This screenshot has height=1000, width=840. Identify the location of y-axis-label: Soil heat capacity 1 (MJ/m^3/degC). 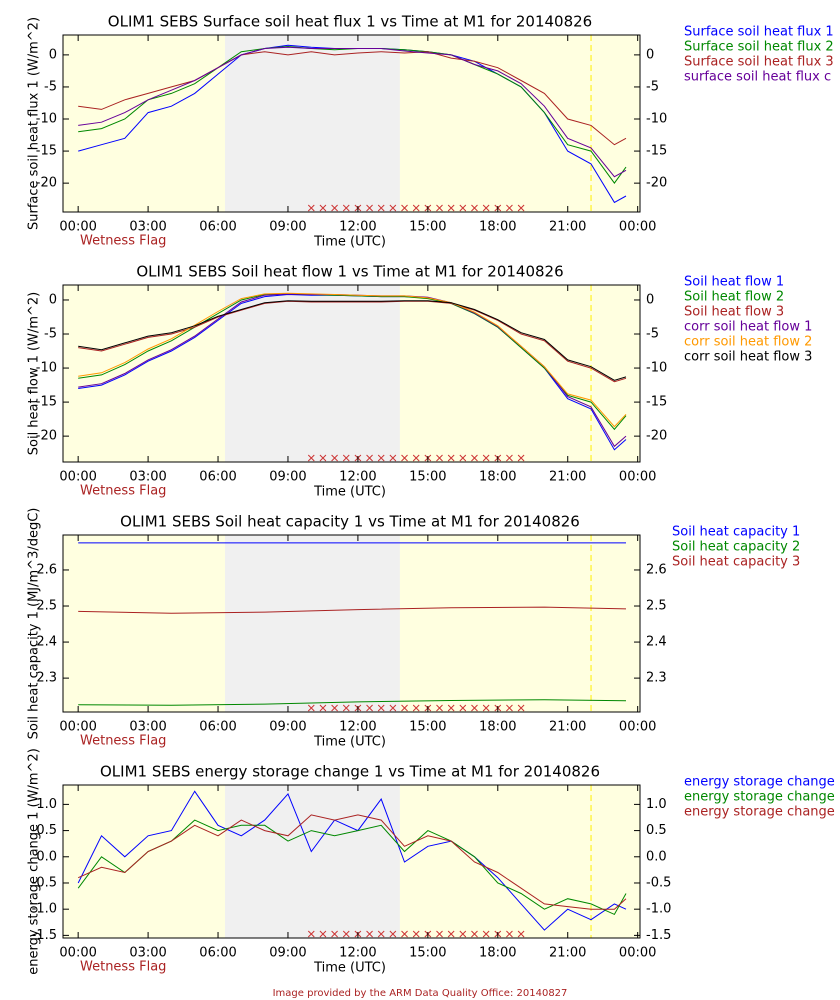
(34, 624).